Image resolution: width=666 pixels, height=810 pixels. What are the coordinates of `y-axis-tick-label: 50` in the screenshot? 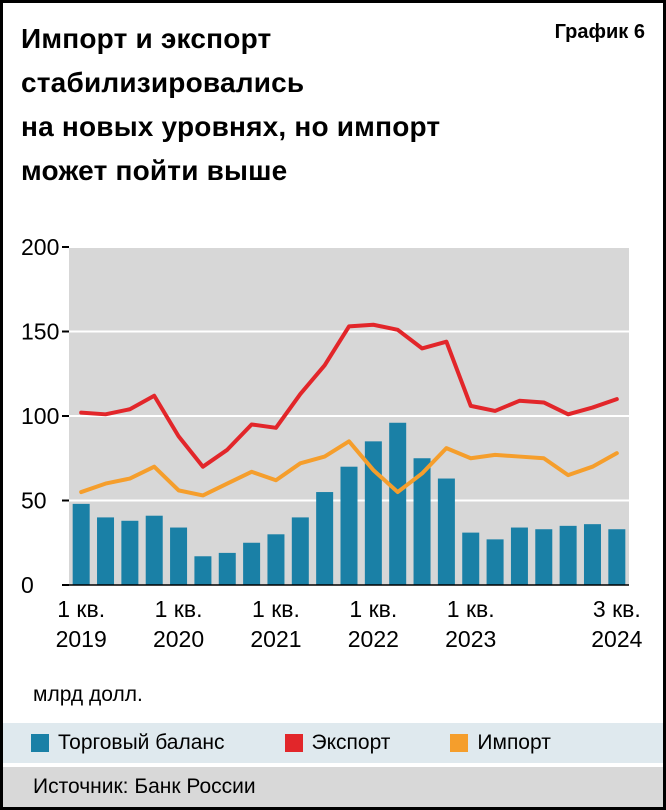 It's located at (34, 501).